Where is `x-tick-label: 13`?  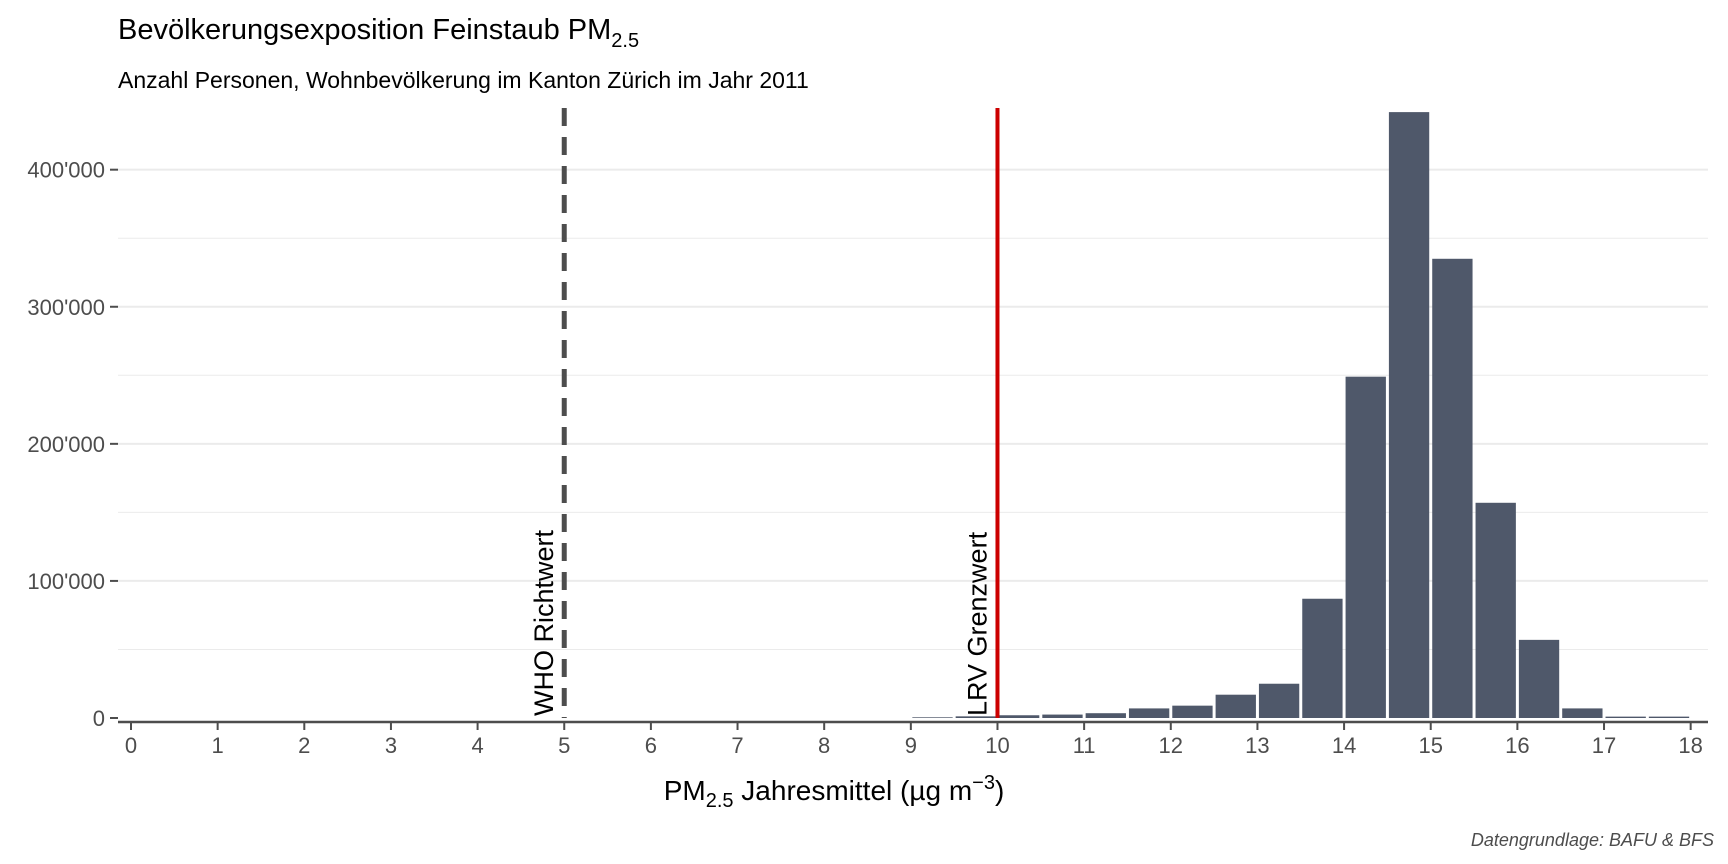
x-tick-label: 13 is located at coordinates (1257, 745).